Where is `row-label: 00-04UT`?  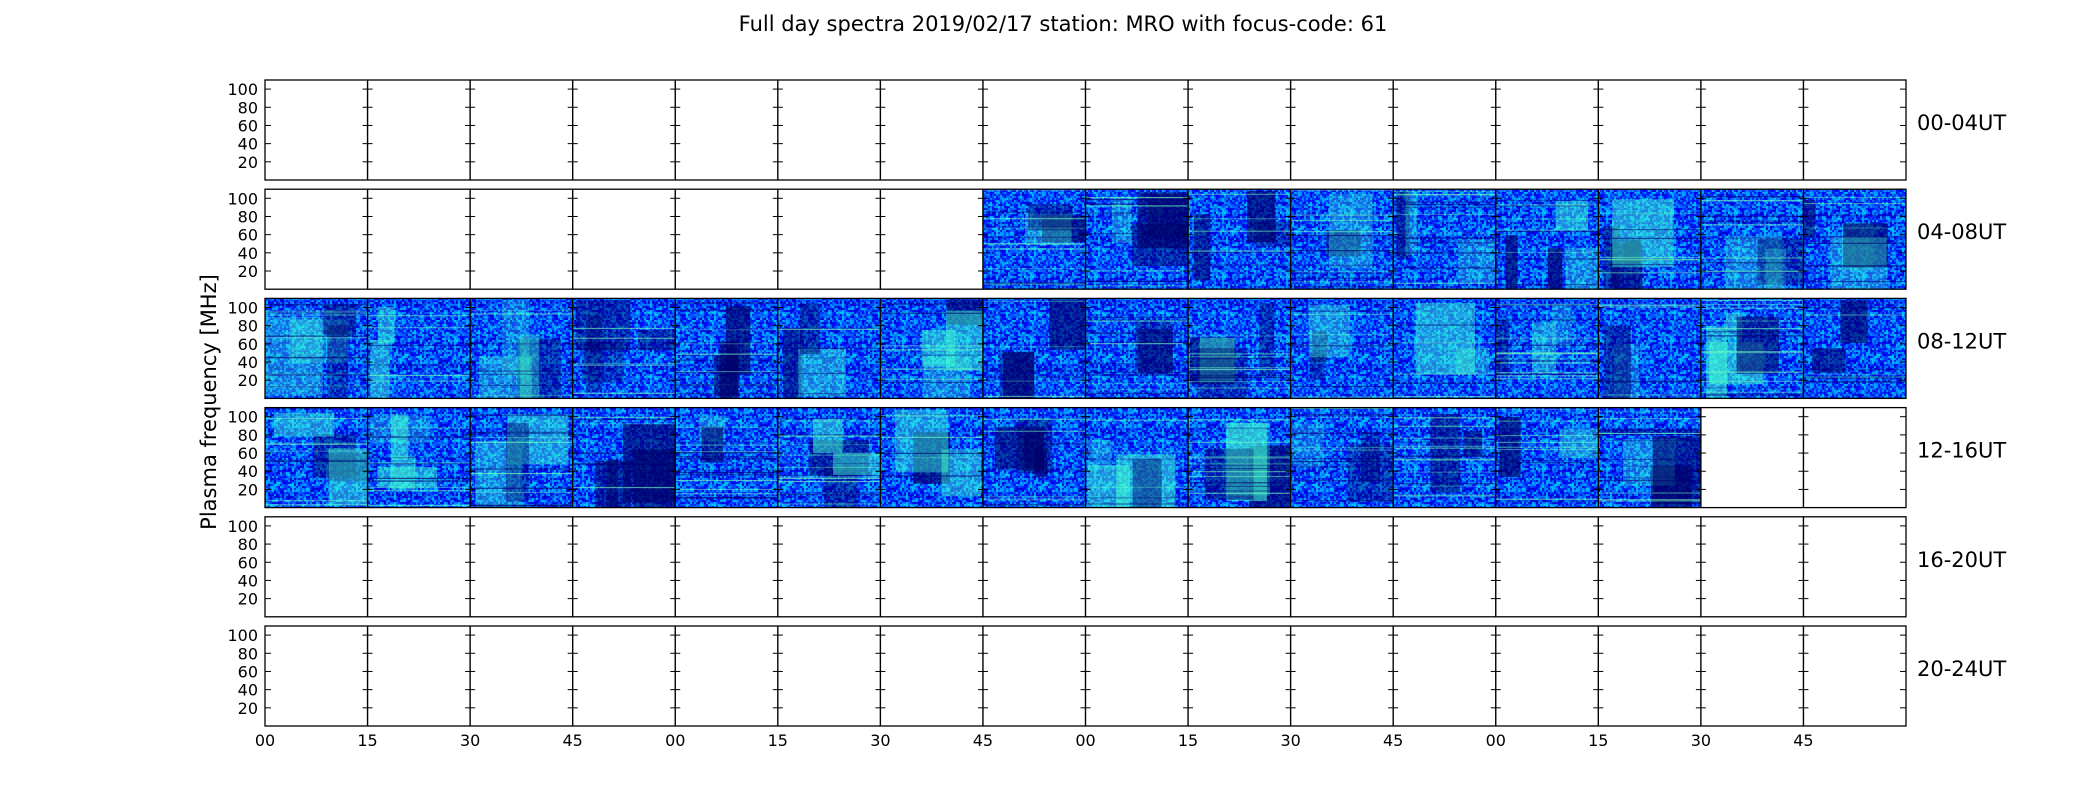 row-label: 00-04UT is located at coordinates (1961, 123).